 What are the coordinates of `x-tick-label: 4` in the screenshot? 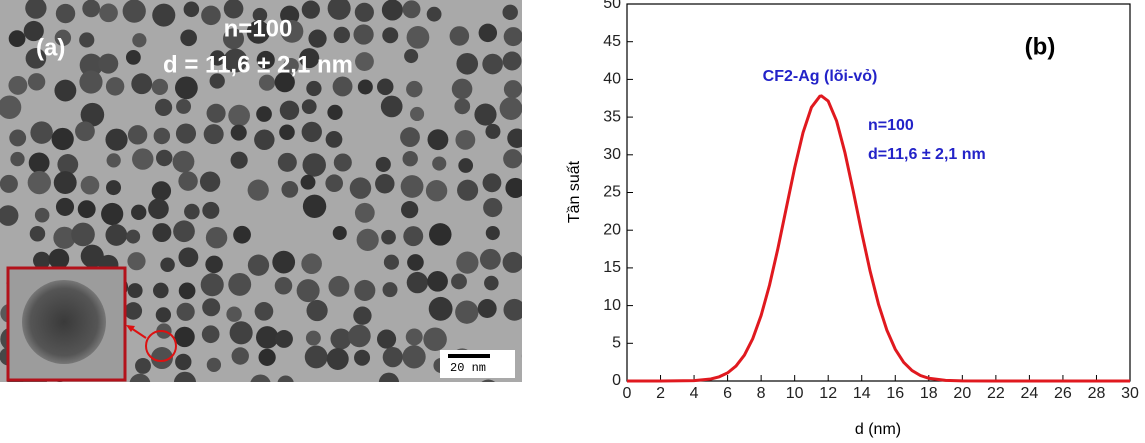 It's located at (694, 393).